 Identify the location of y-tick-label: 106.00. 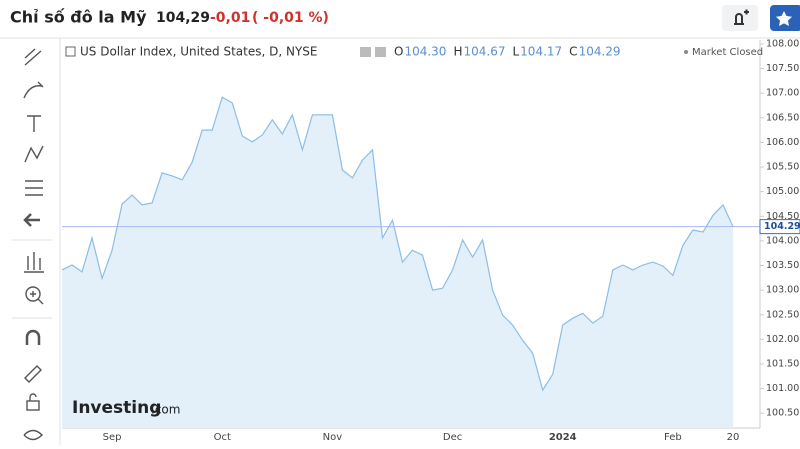
(782, 142).